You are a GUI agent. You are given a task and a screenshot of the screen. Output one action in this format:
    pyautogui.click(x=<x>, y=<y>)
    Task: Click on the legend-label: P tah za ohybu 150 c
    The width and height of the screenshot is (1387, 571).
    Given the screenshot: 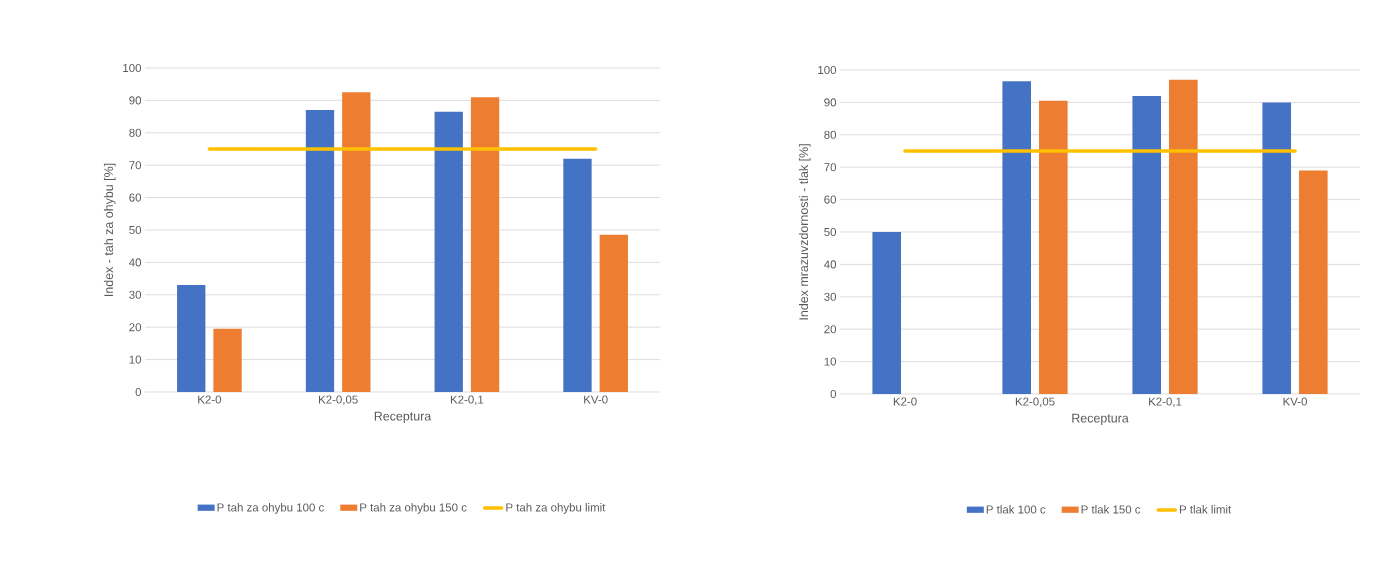 What is the action you would take?
    pyautogui.click(x=413, y=508)
    